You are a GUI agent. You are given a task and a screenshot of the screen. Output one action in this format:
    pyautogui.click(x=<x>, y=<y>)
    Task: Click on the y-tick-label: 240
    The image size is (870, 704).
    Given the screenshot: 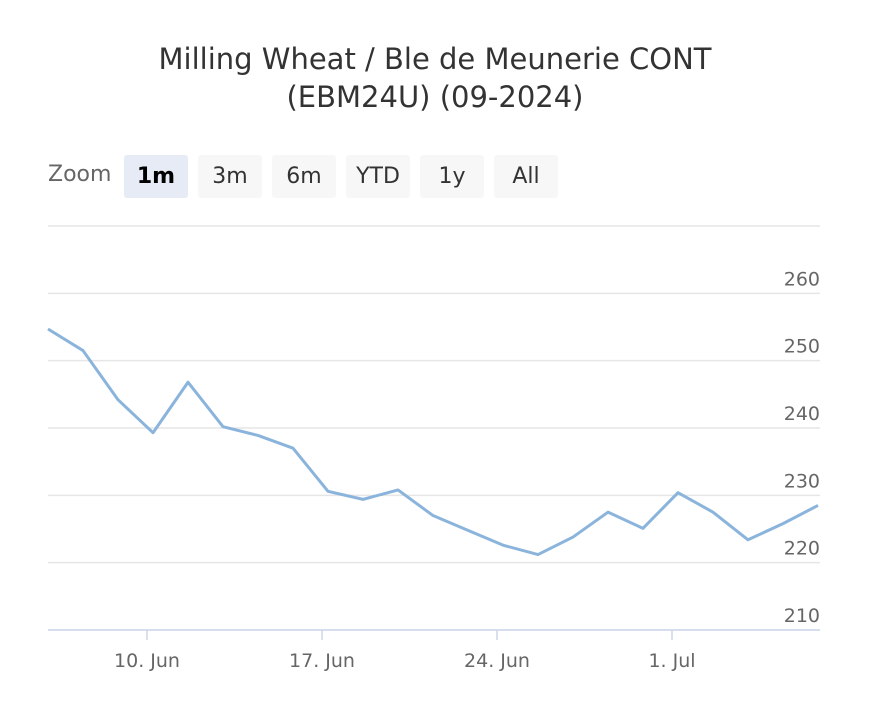 What is the action you would take?
    pyautogui.click(x=802, y=414)
    